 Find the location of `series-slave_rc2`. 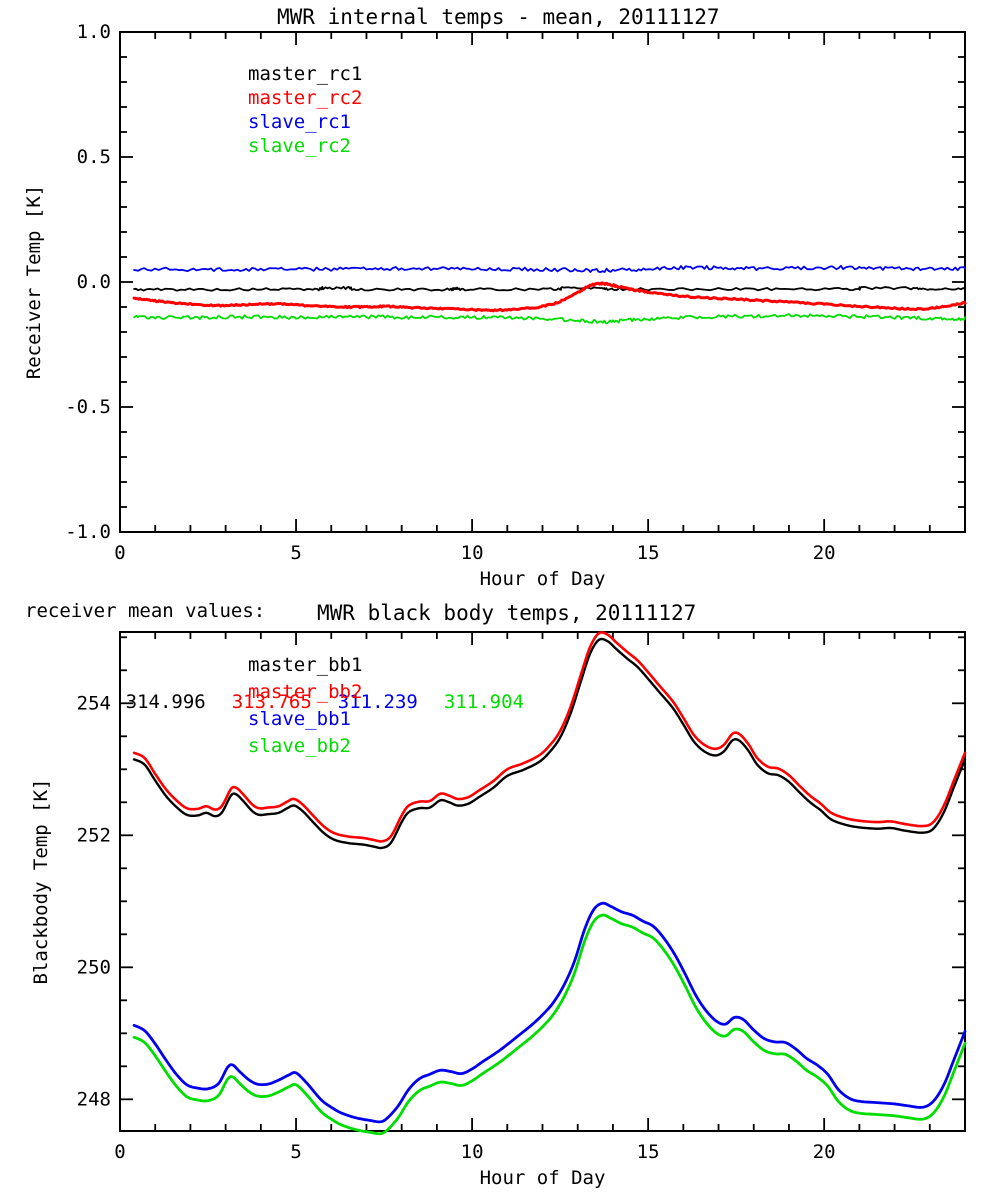

series-slave_rc2 is located at coordinates (549, 319).